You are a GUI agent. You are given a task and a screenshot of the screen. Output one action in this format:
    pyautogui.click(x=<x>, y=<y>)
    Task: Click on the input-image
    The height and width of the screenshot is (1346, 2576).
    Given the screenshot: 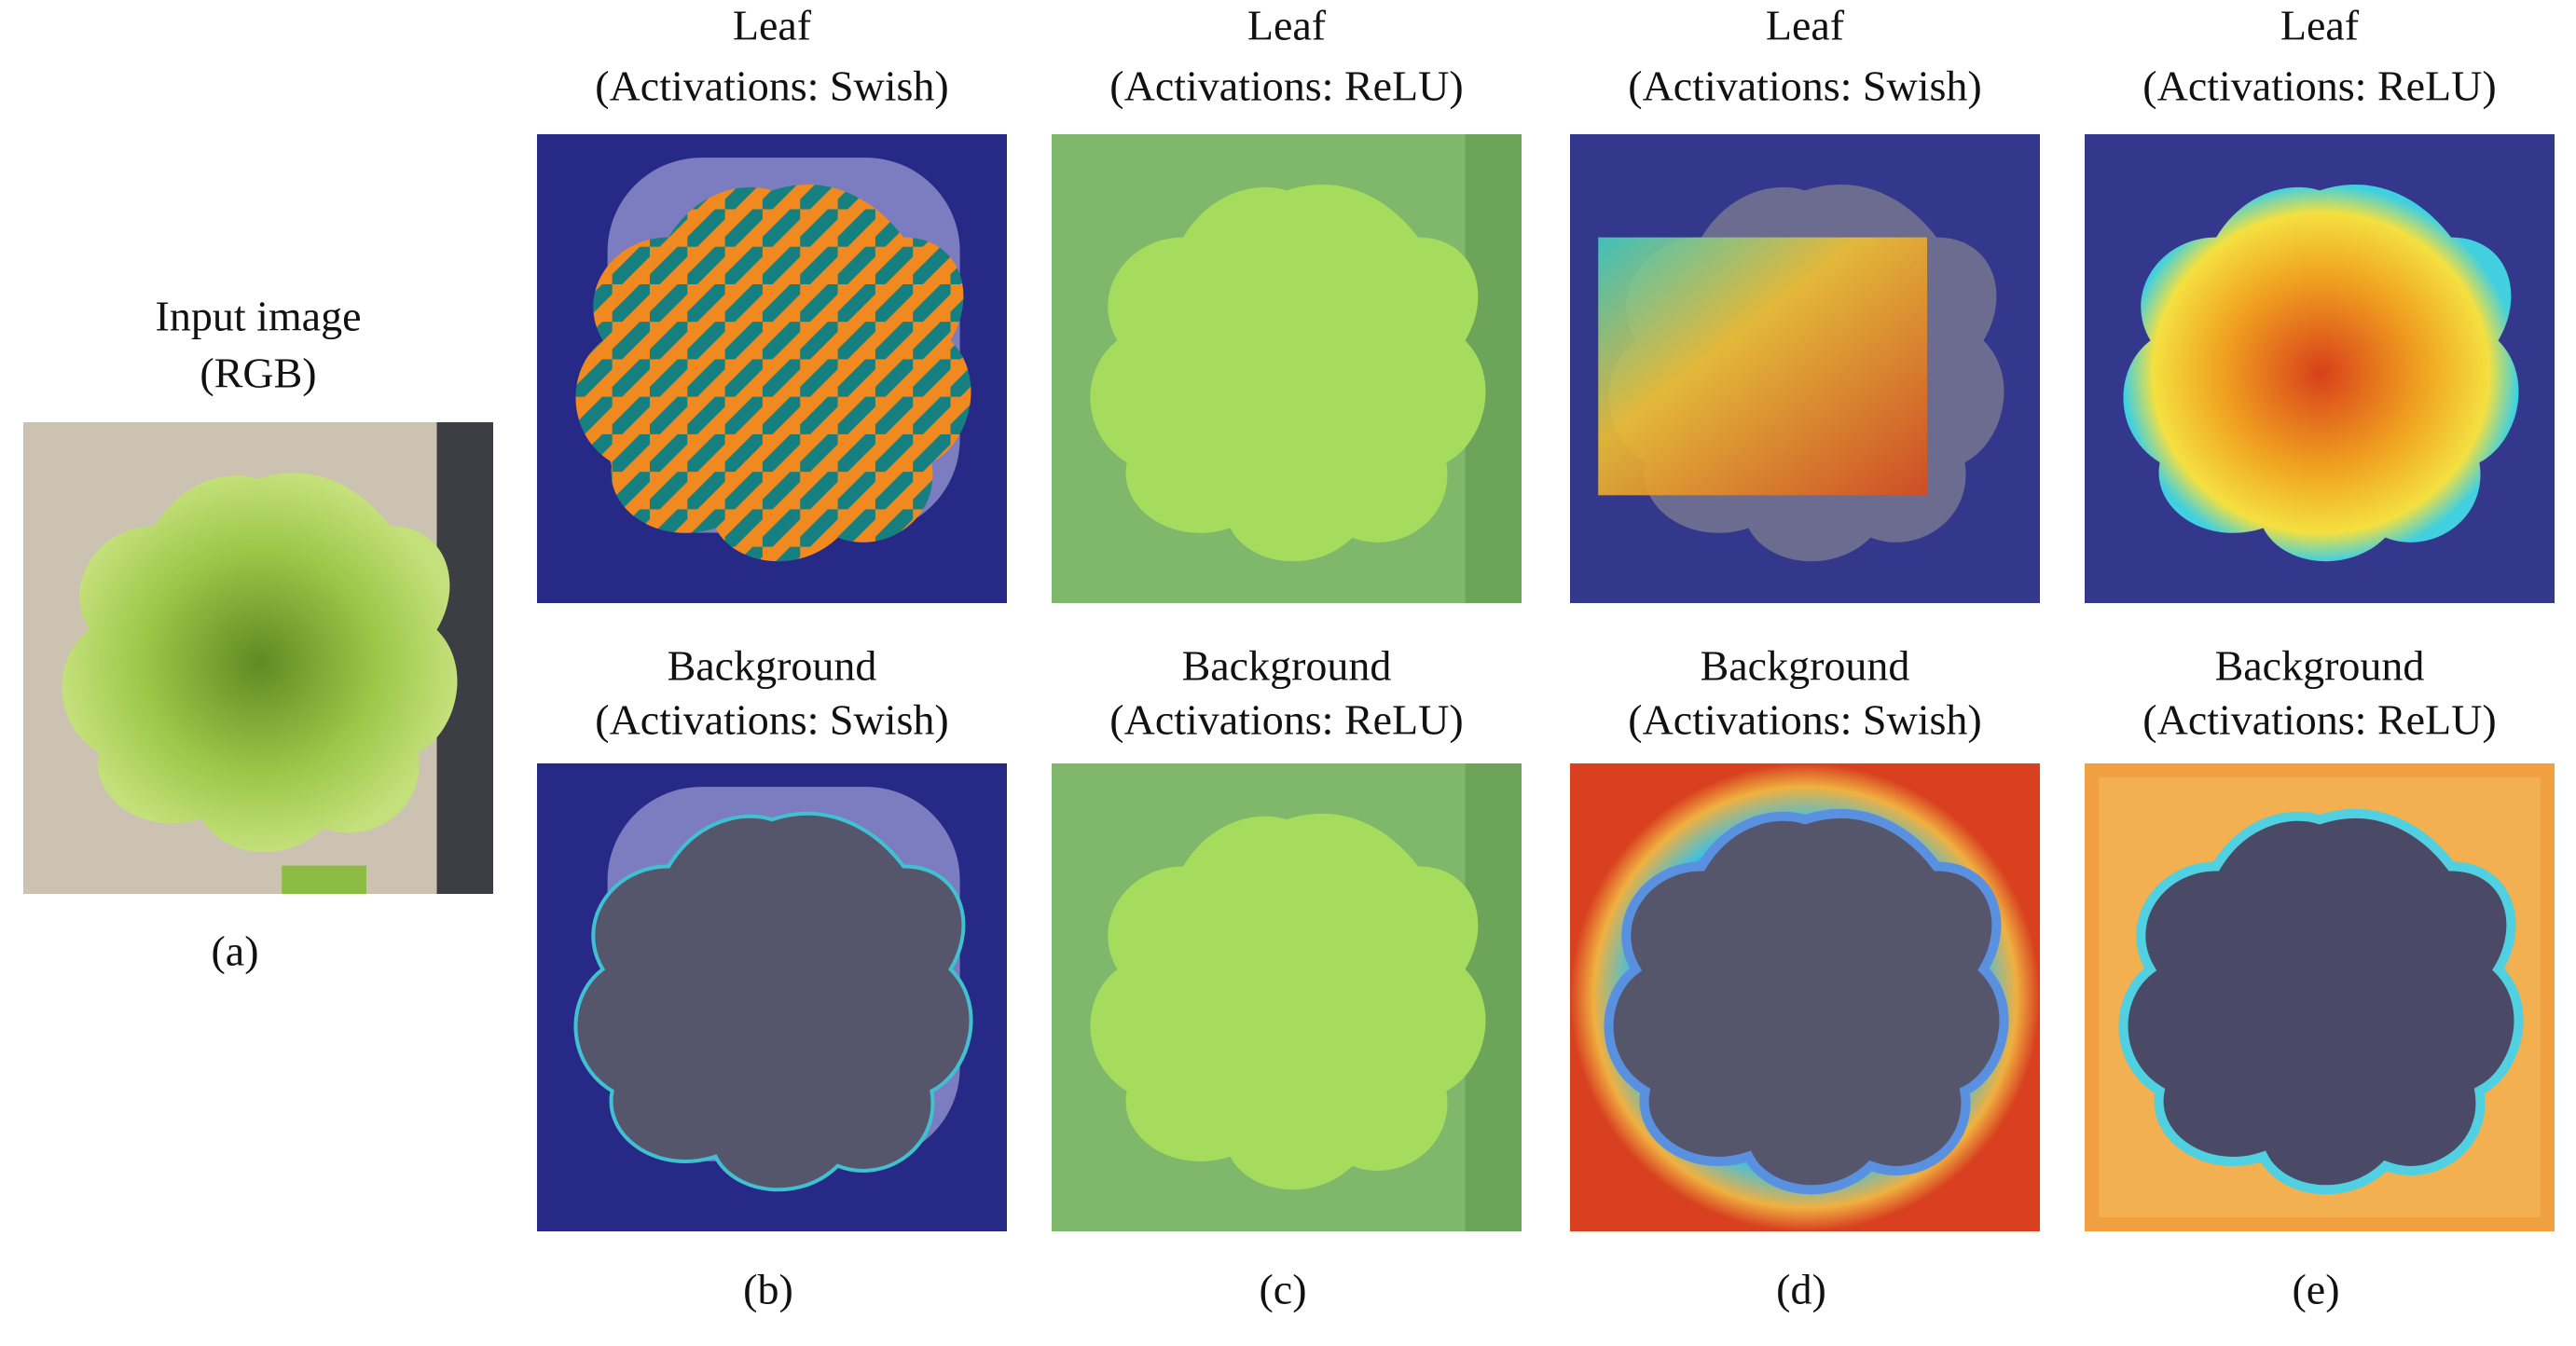 What is the action you would take?
    pyautogui.click(x=258, y=658)
    